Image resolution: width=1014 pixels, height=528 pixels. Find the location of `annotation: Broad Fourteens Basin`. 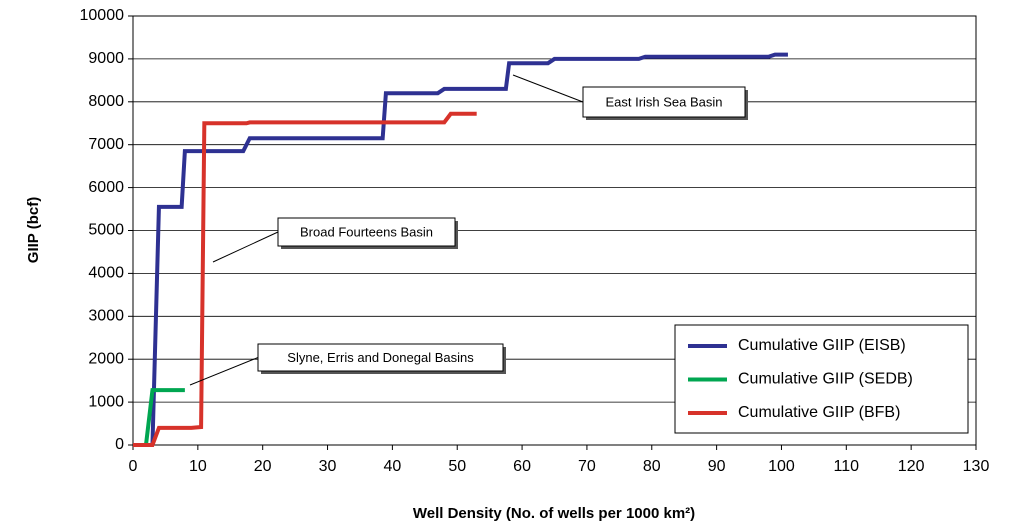

annotation: Broad Fourteens Basin is located at coordinates (366, 231).